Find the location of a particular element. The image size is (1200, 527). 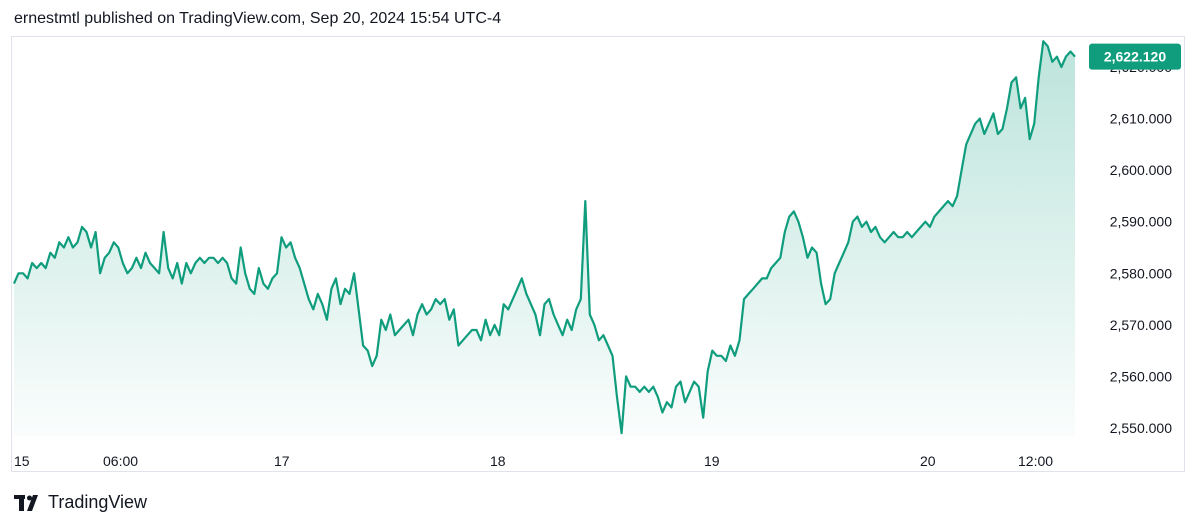

x-tick-label: 17 is located at coordinates (282, 461).